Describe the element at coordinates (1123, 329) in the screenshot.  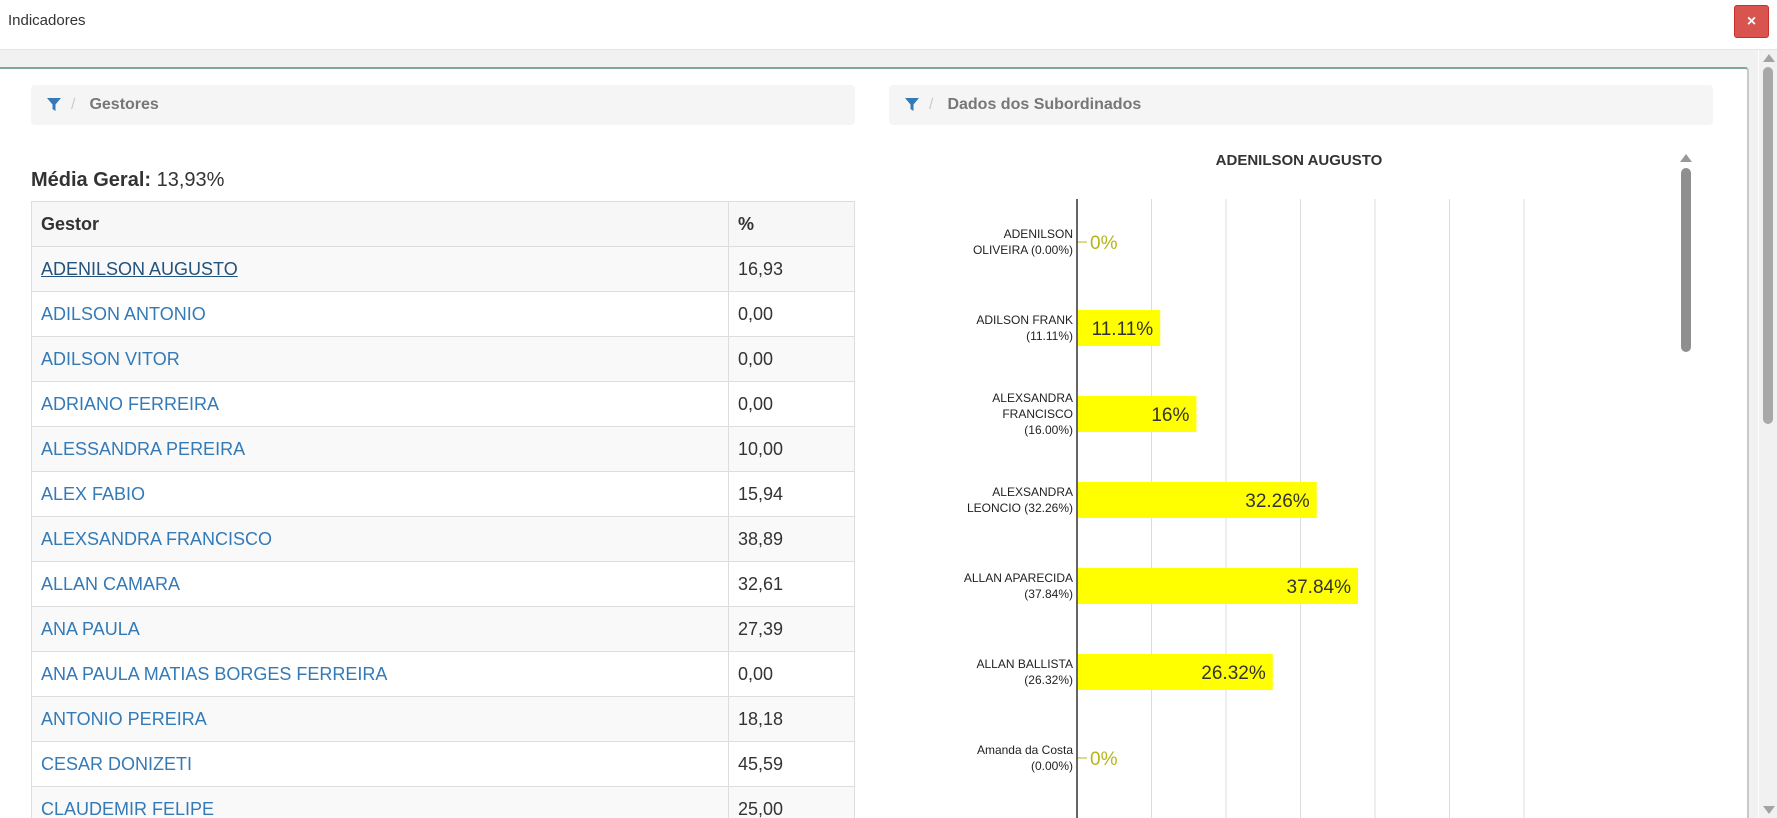
I see `bar-value-label: 11.11%` at that location.